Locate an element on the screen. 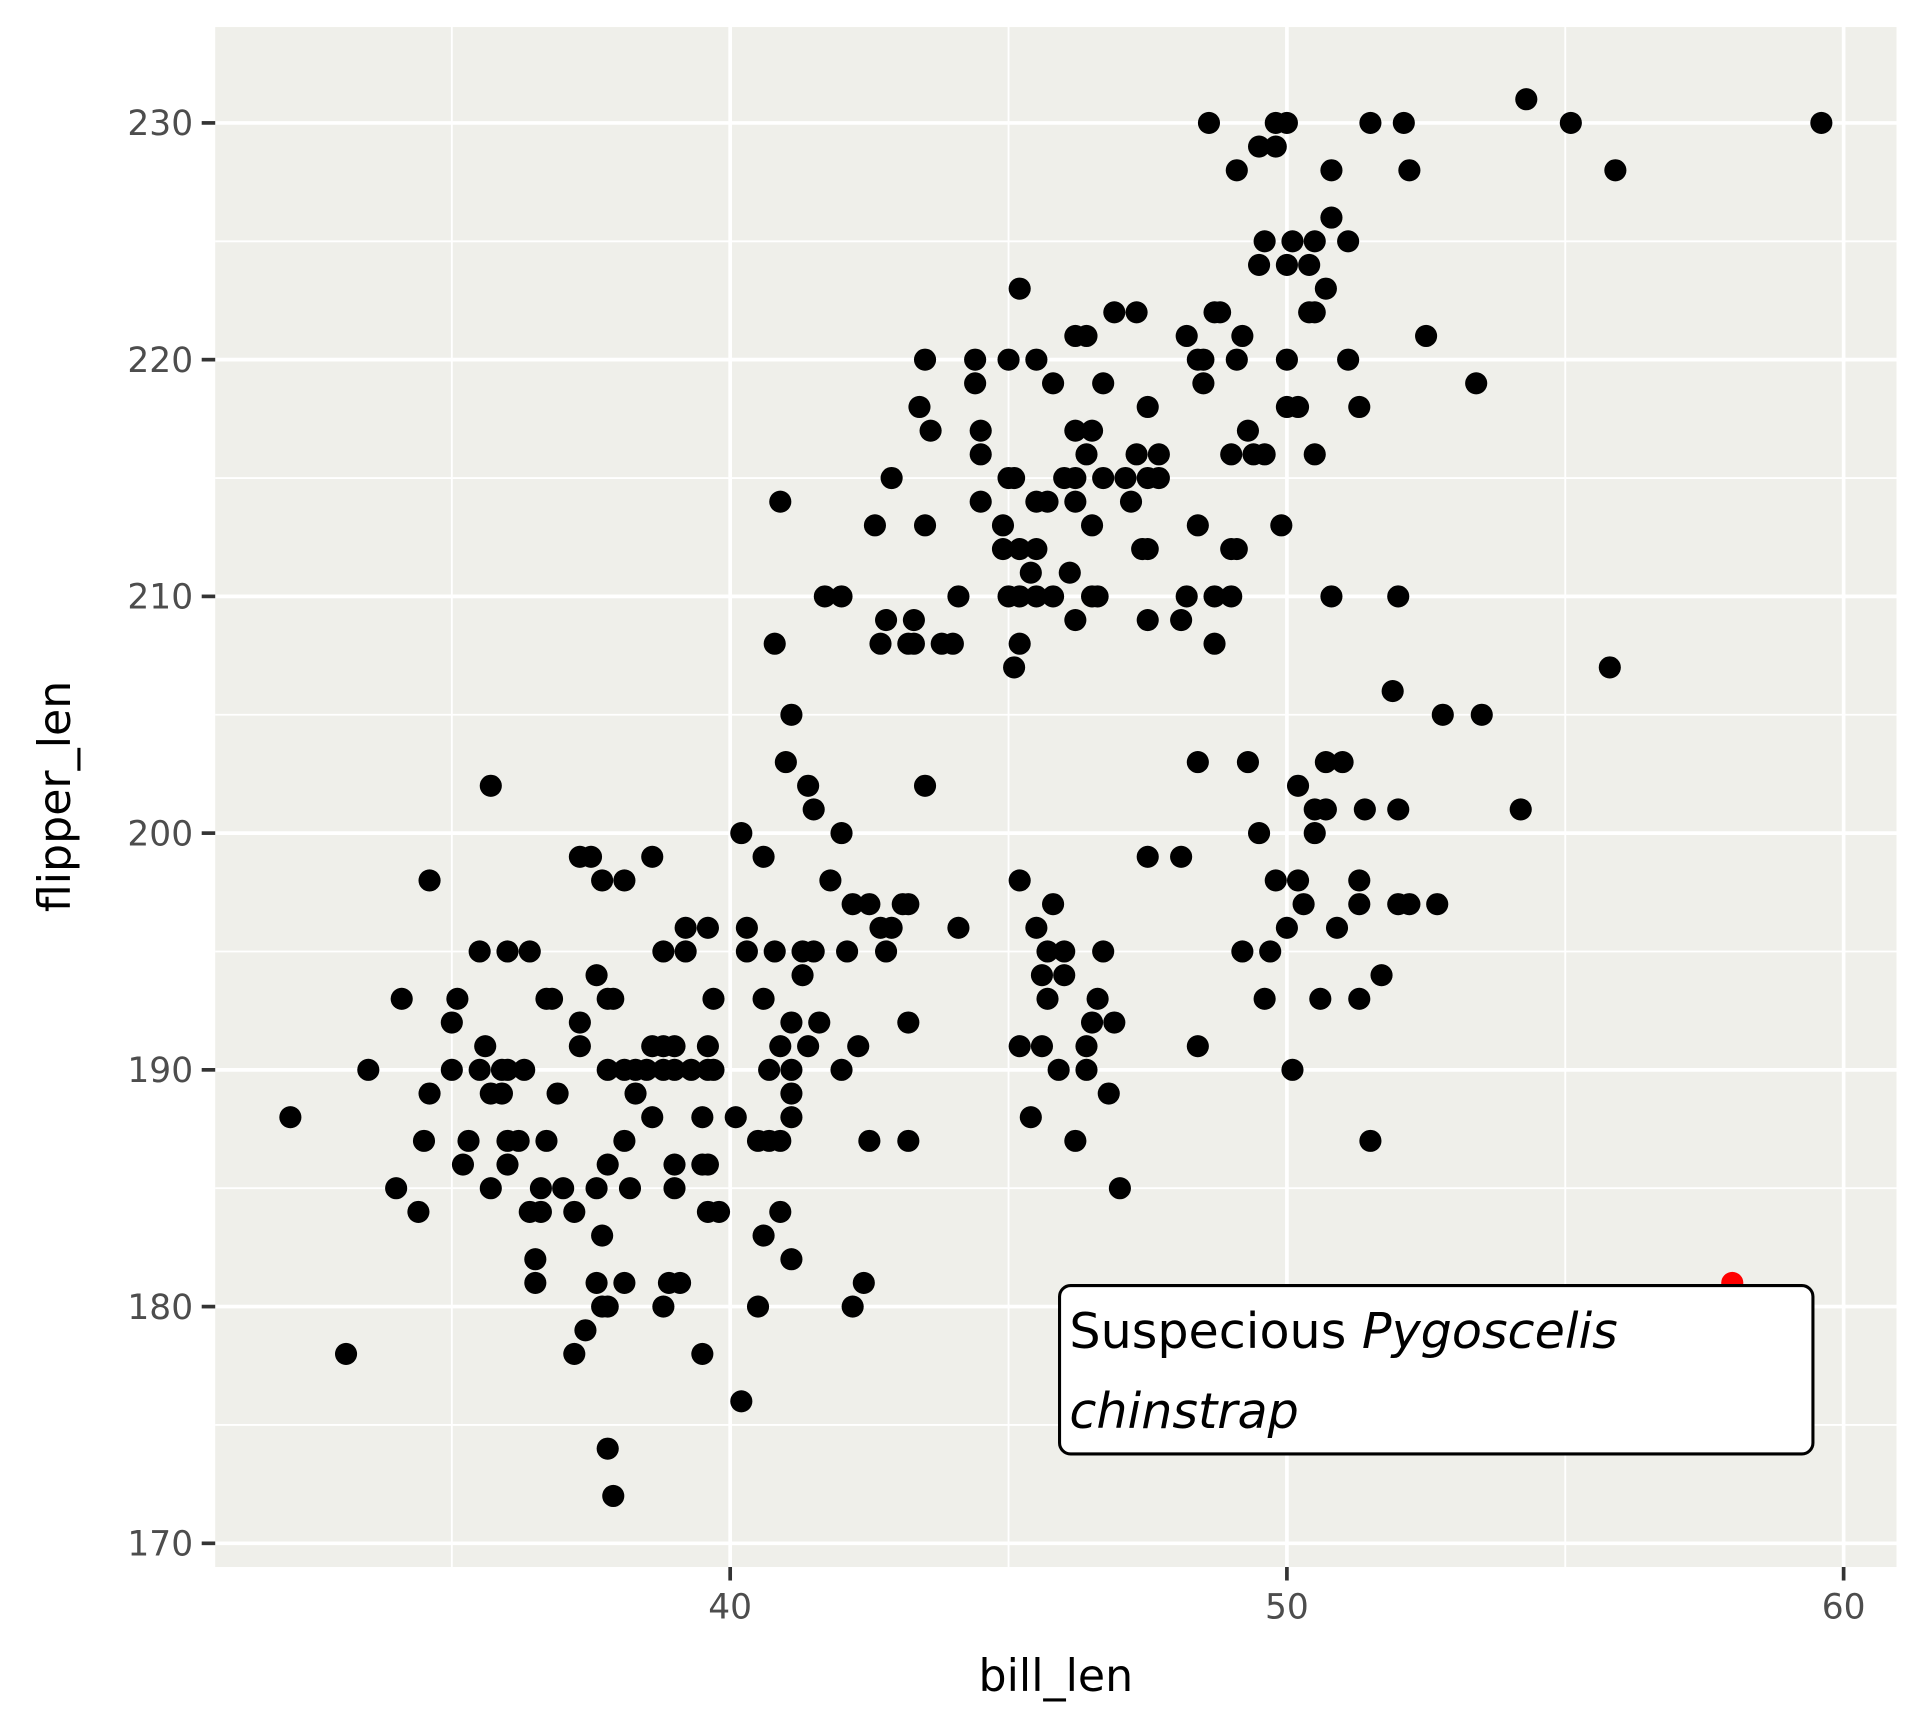 This screenshot has height=1728, width=1920. annotation-box is located at coordinates (1436, 1370).